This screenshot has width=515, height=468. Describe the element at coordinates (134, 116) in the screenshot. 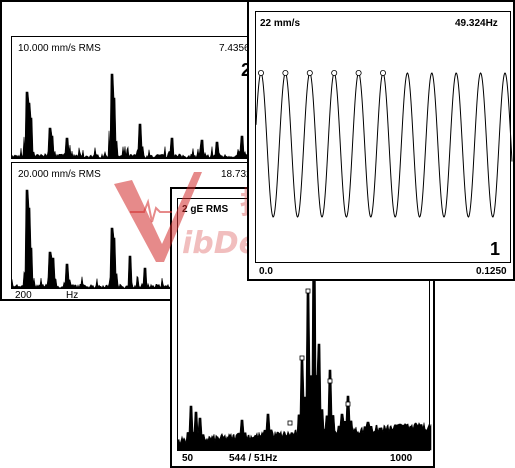

I see `top-spectrum-trace` at that location.